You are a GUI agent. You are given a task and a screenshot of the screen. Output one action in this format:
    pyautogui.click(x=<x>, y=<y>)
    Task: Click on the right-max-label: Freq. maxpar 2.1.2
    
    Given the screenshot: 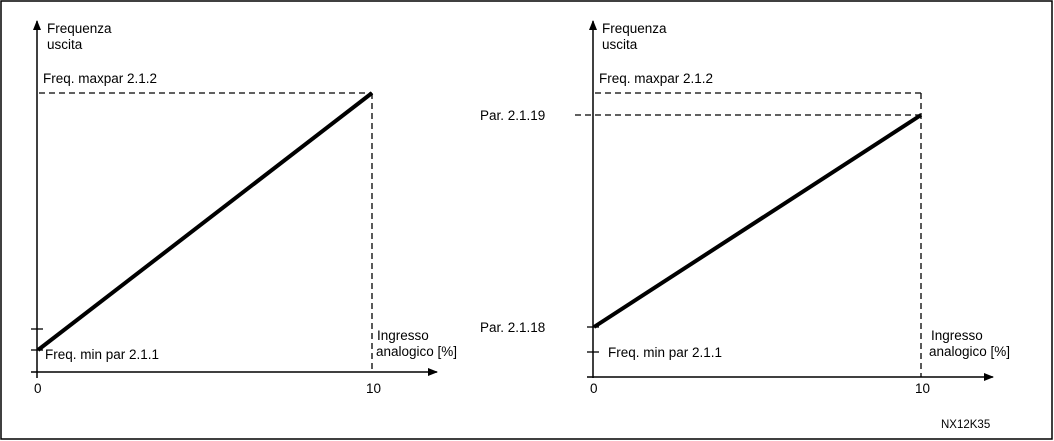 What is the action you would take?
    pyautogui.click(x=656, y=78)
    